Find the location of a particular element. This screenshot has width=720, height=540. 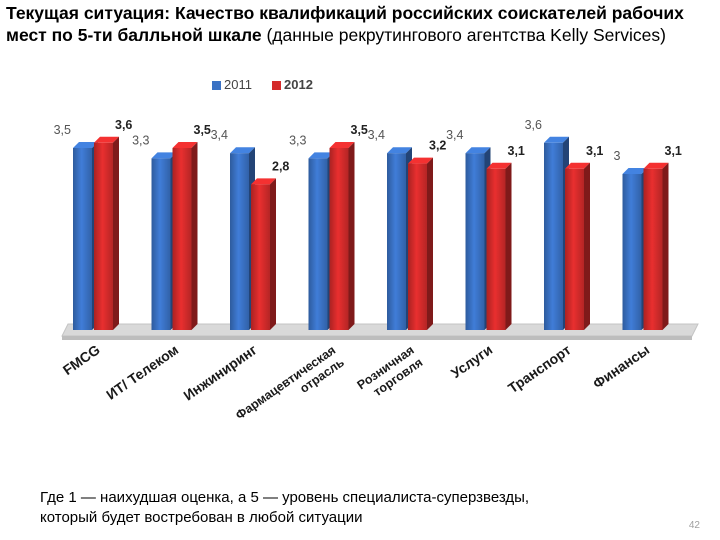

value-label-2012-5: 3,2 is located at coordinates (437, 146).